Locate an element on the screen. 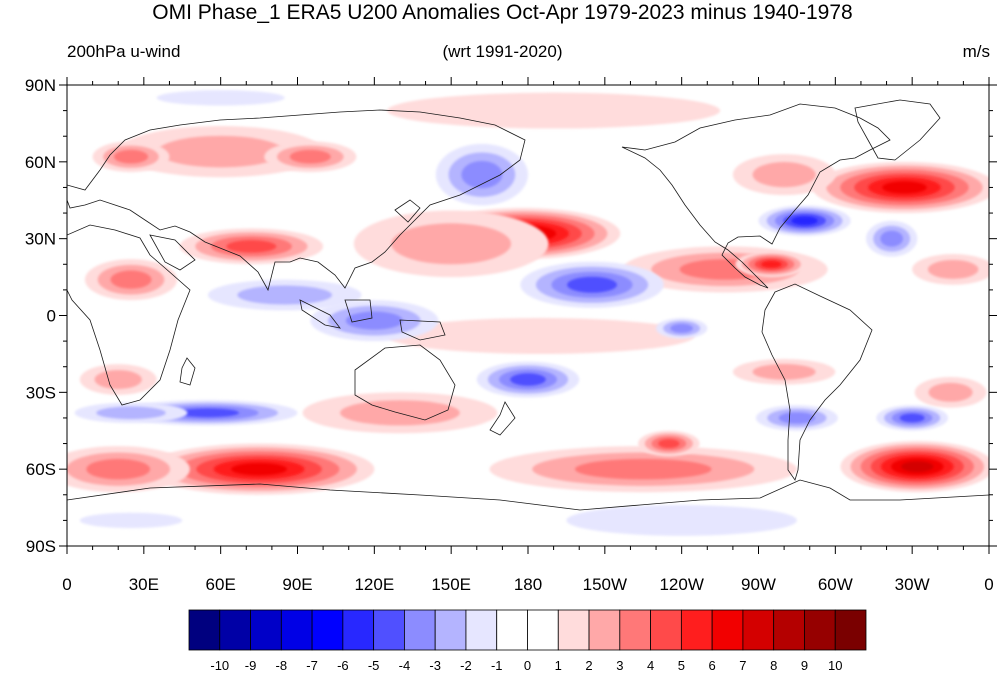 This screenshot has width=1005, height=676. coast-japan is located at coordinates (407, 211).